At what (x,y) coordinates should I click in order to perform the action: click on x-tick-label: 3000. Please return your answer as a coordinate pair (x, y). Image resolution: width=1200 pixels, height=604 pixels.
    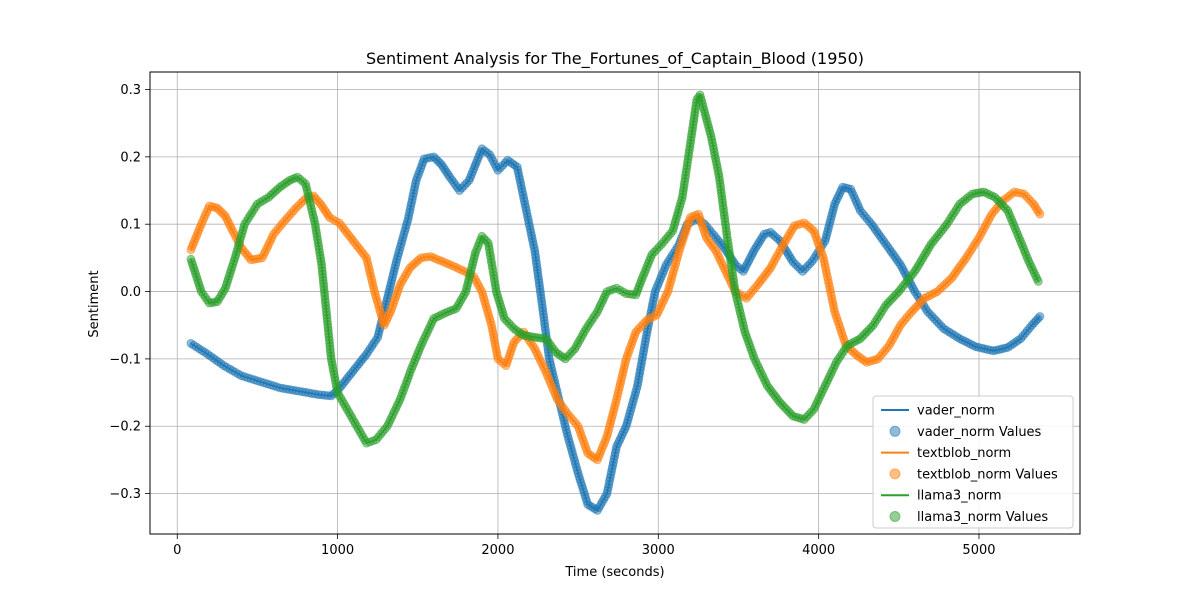
    Looking at the image, I should click on (658, 550).